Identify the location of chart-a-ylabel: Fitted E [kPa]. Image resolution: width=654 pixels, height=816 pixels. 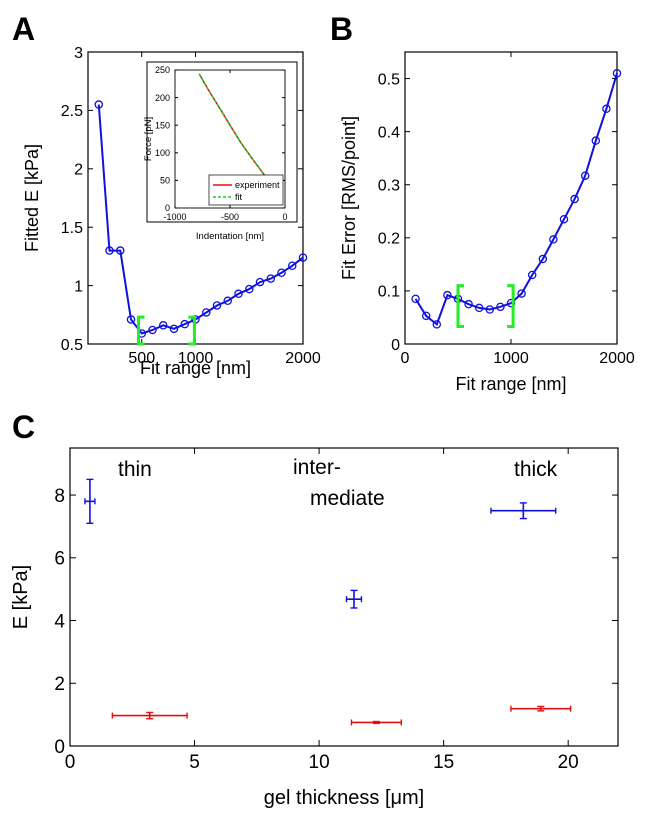
(32, 198).